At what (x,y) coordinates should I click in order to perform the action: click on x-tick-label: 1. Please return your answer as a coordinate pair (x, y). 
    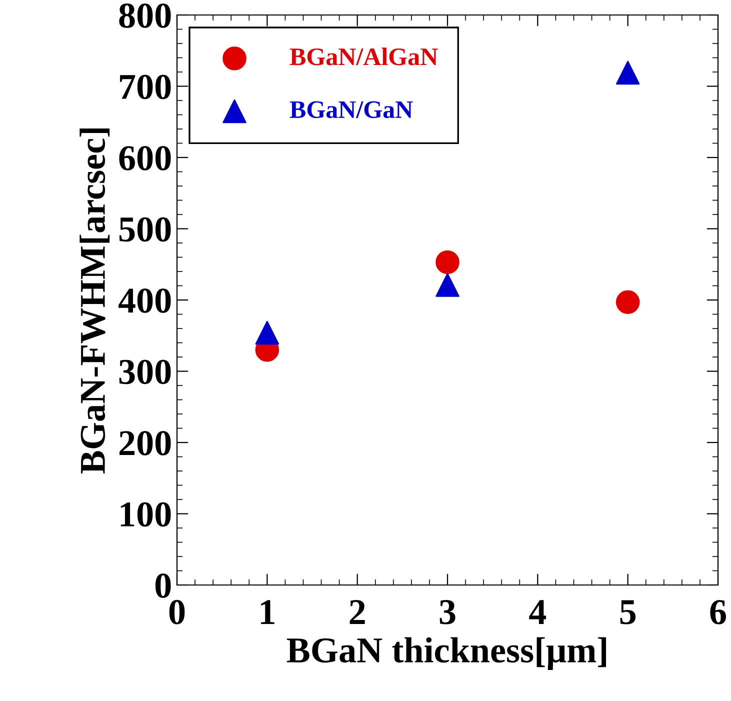
    Looking at the image, I should click on (267, 612).